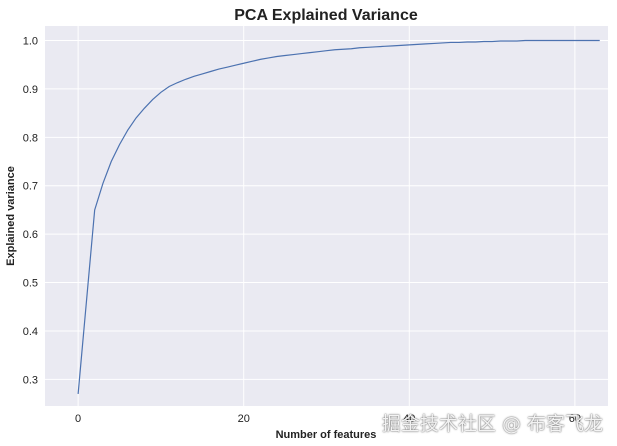  I want to click on watermark: 掘金技术社区 @ 布客飞龙, so click(492, 424).